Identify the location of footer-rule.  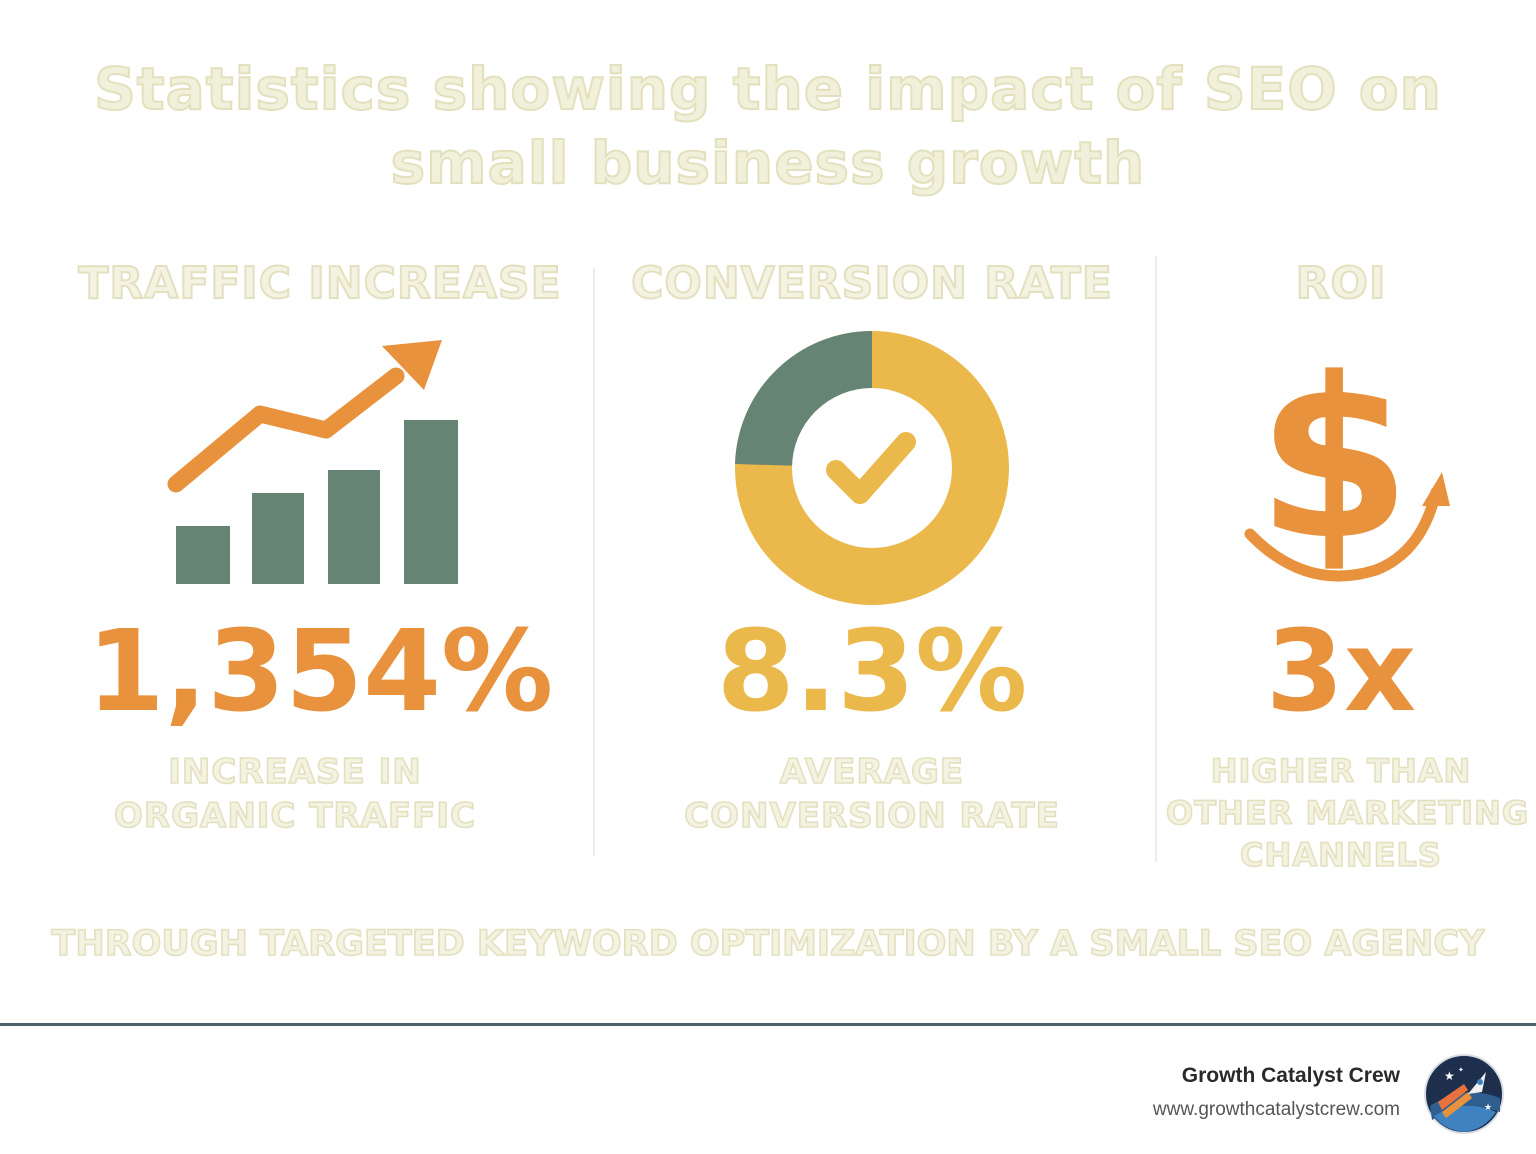
(768, 1024).